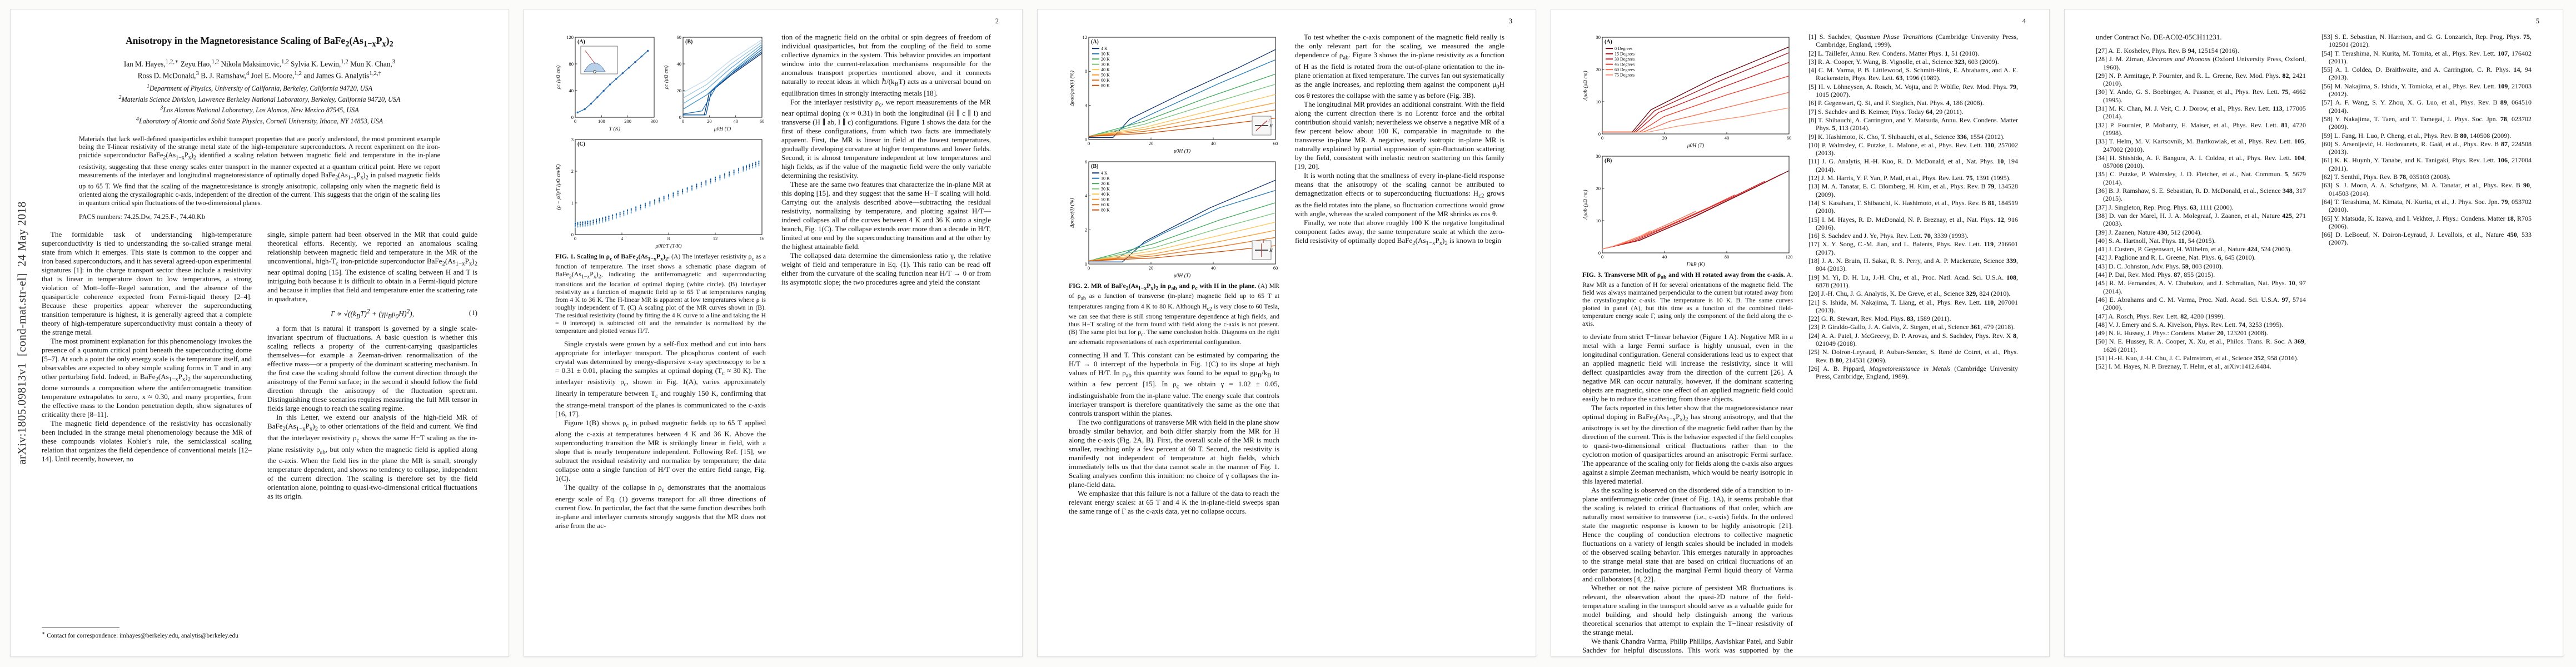  I want to click on superconducting-dome, so click(595, 67).